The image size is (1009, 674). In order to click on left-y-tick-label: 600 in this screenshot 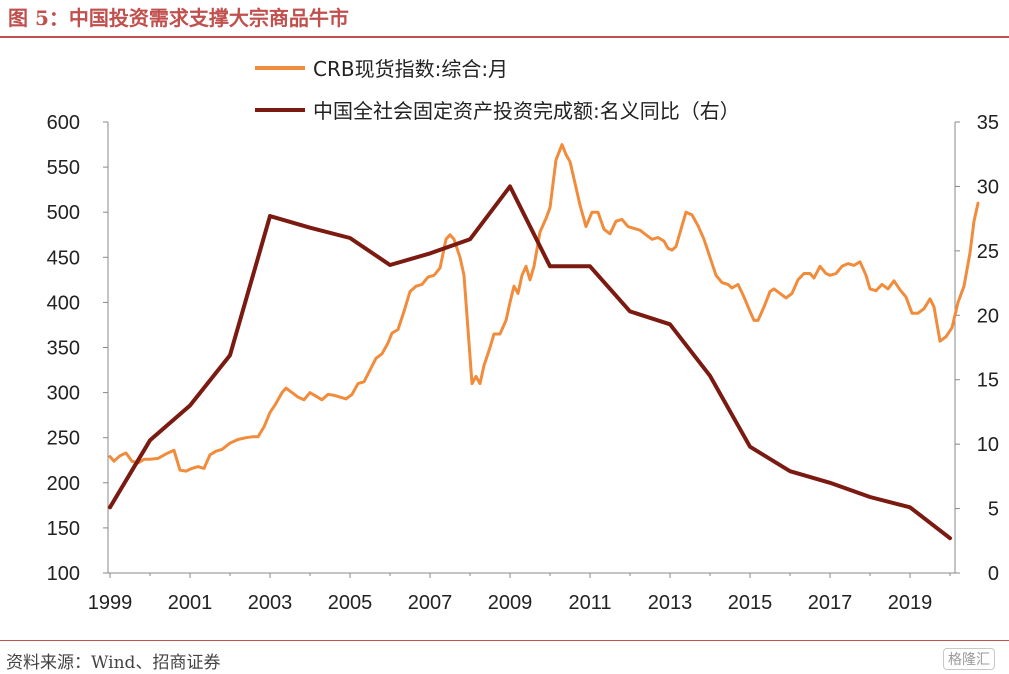, I will do `click(63, 123)`.